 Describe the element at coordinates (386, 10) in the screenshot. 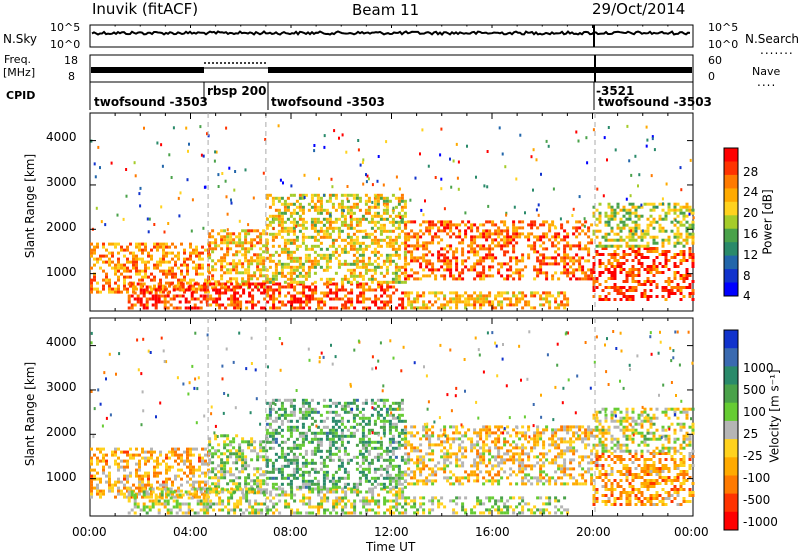

I see `beam-title: Beam 11` at that location.